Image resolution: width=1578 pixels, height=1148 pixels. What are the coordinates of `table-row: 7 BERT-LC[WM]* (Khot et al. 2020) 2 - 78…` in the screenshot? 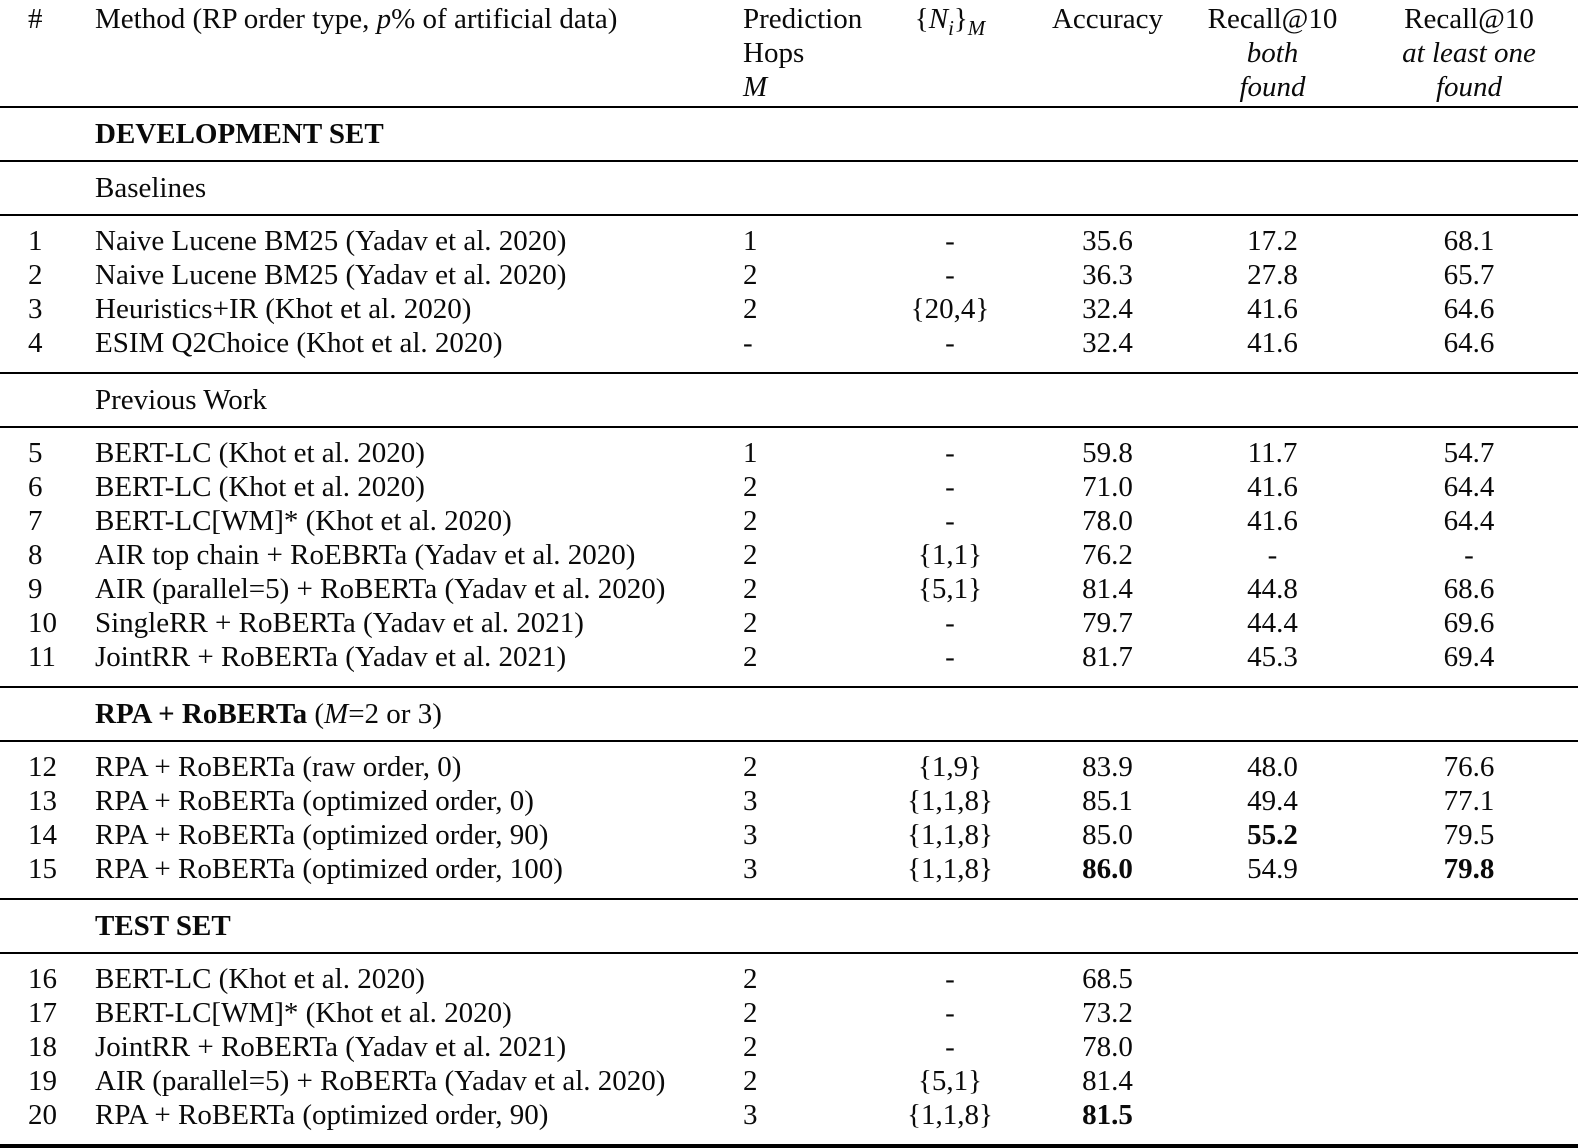 It's located at (789, 521).